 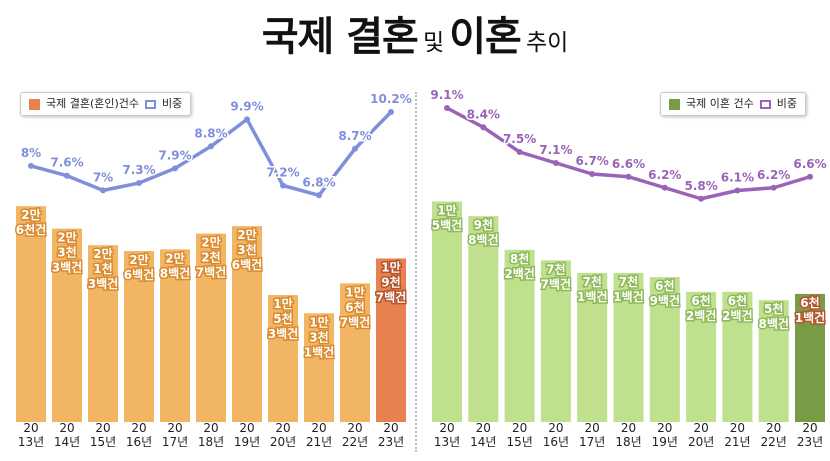 What do you see at coordinates (786, 103) in the screenshot?
I see `divorce-legend-line-label: 비중` at bounding box center [786, 103].